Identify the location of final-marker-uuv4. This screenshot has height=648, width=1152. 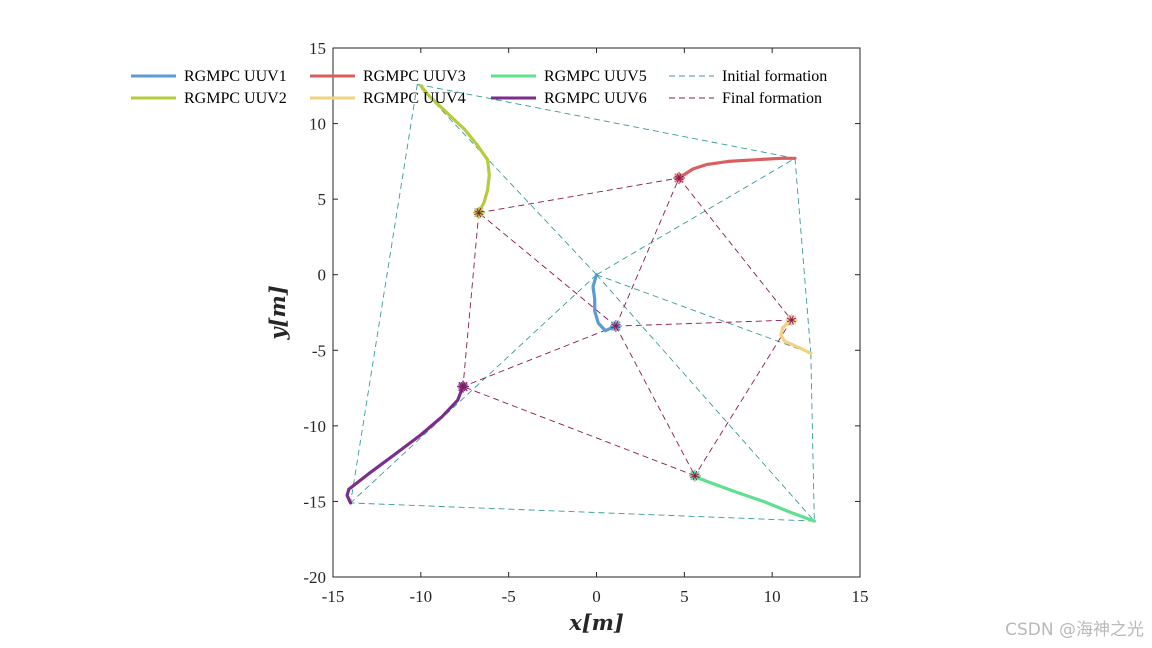
(791, 320).